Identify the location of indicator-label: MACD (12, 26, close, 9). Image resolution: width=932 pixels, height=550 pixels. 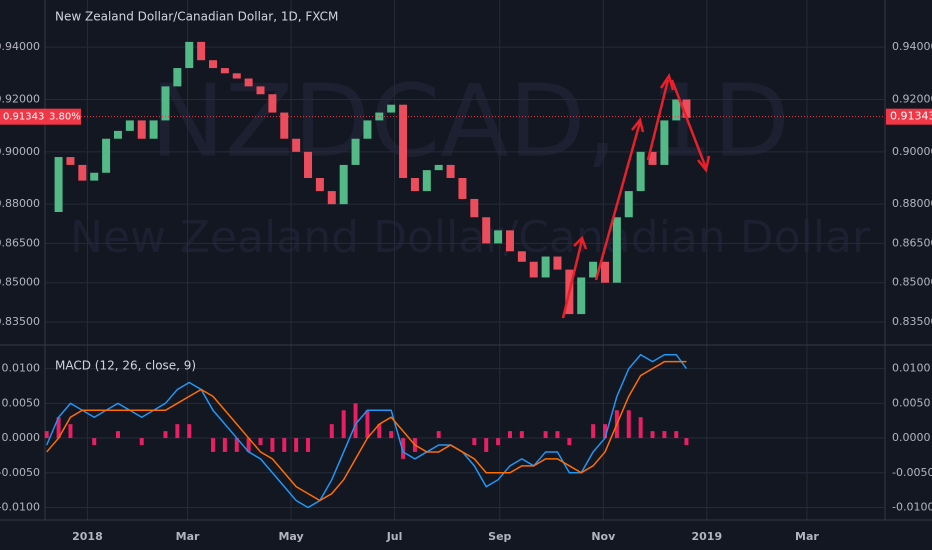
(125, 366).